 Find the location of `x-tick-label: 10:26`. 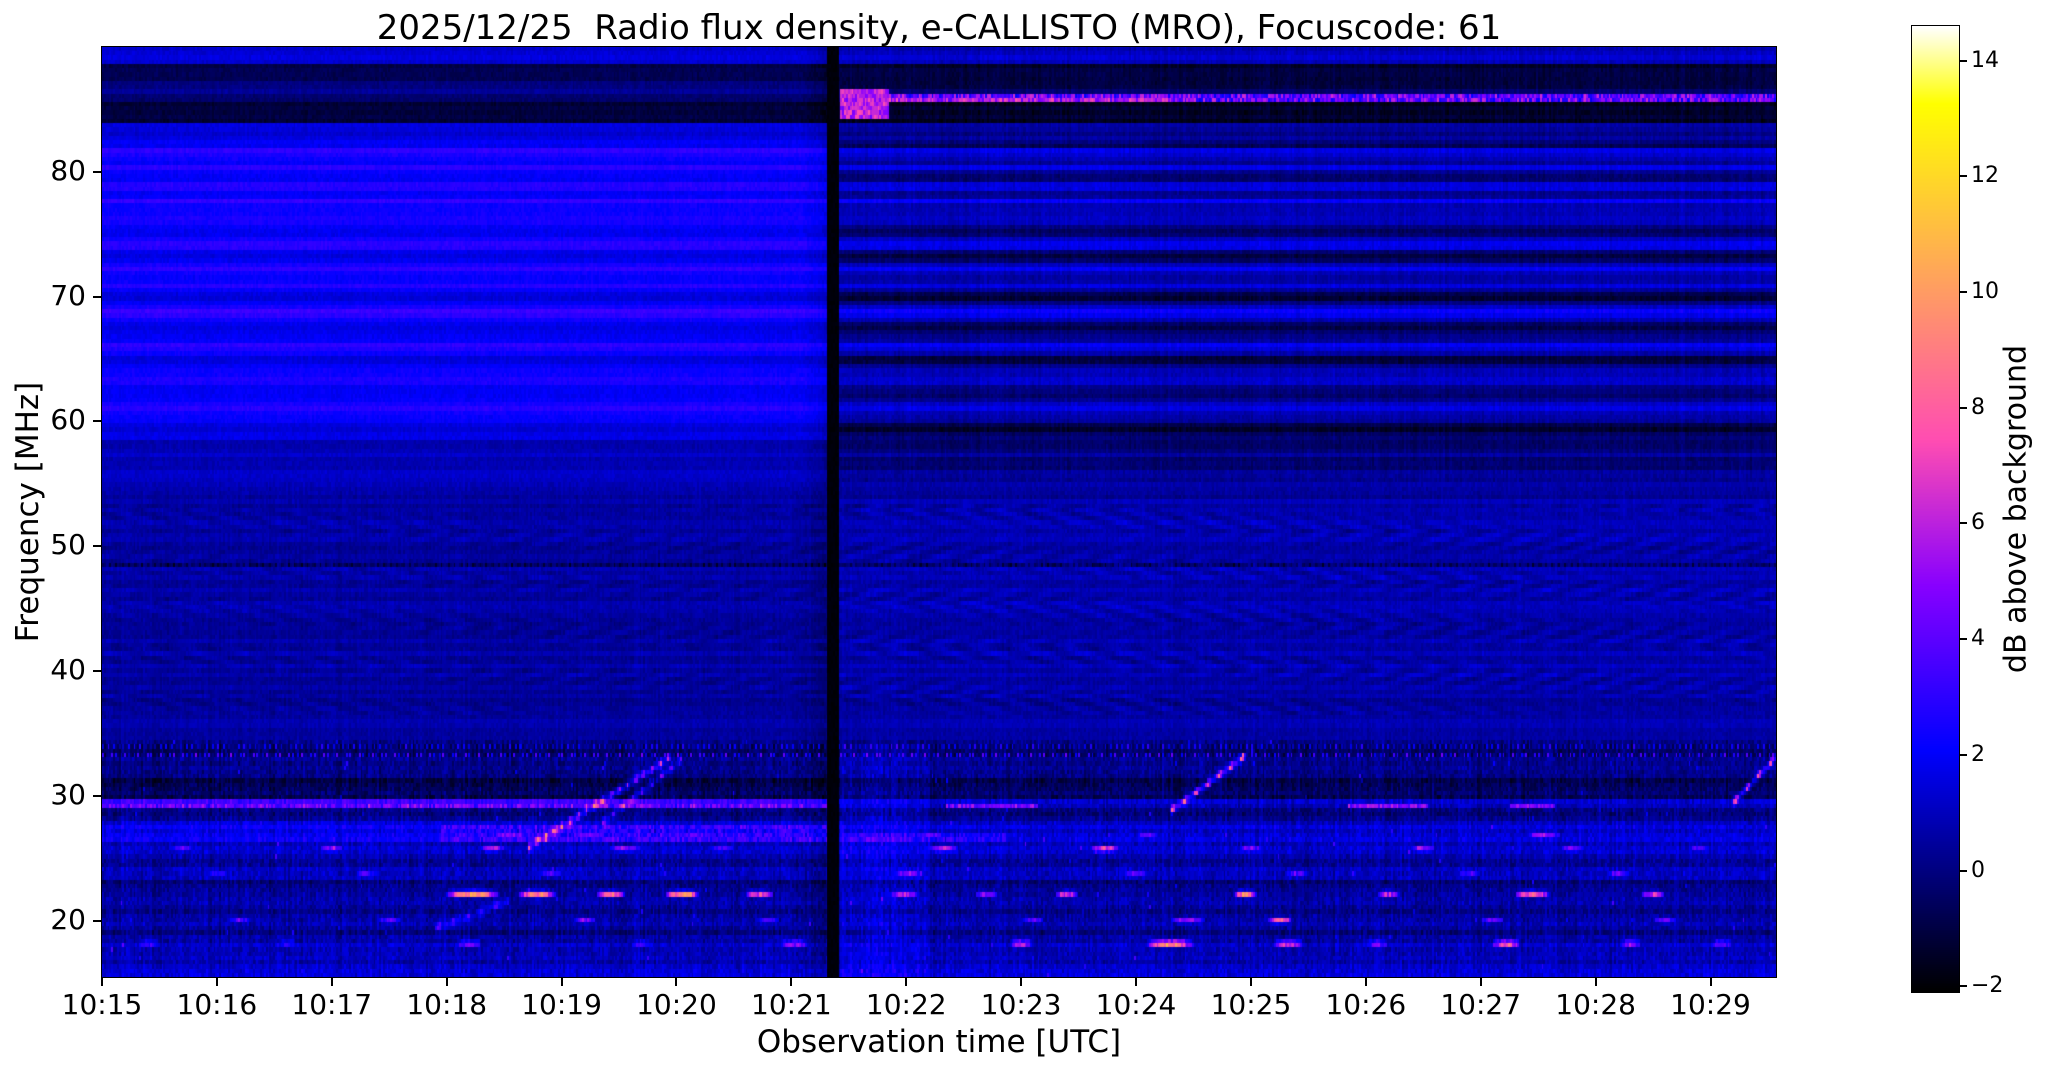

x-tick-label: 10:26 is located at coordinates (1366, 1004).